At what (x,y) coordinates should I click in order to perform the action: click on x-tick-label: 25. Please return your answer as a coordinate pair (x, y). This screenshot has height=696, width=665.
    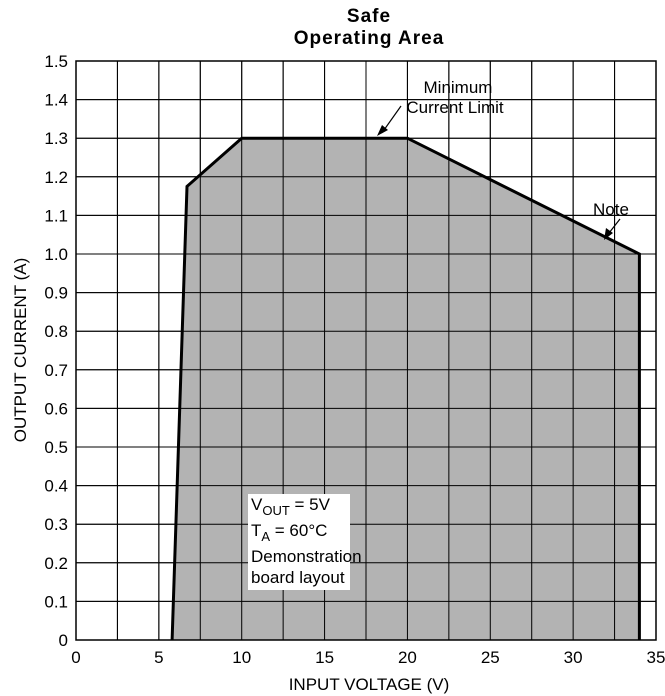
    Looking at the image, I should click on (490, 657).